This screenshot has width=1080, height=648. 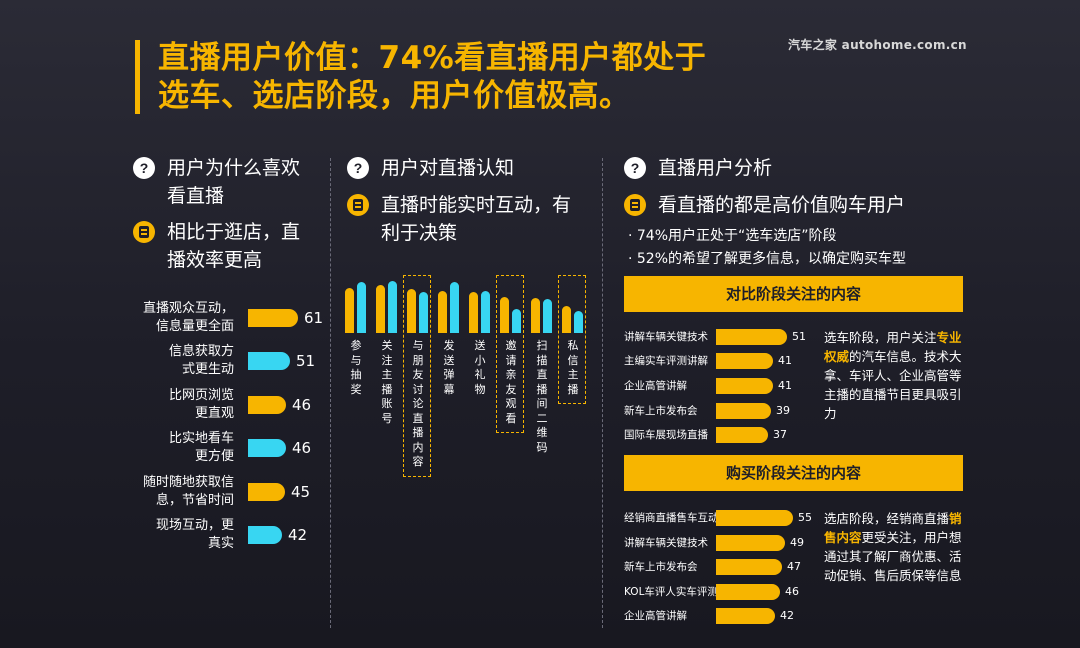 I want to click on bar-label-line: 比实地看车, so click(x=201, y=438).